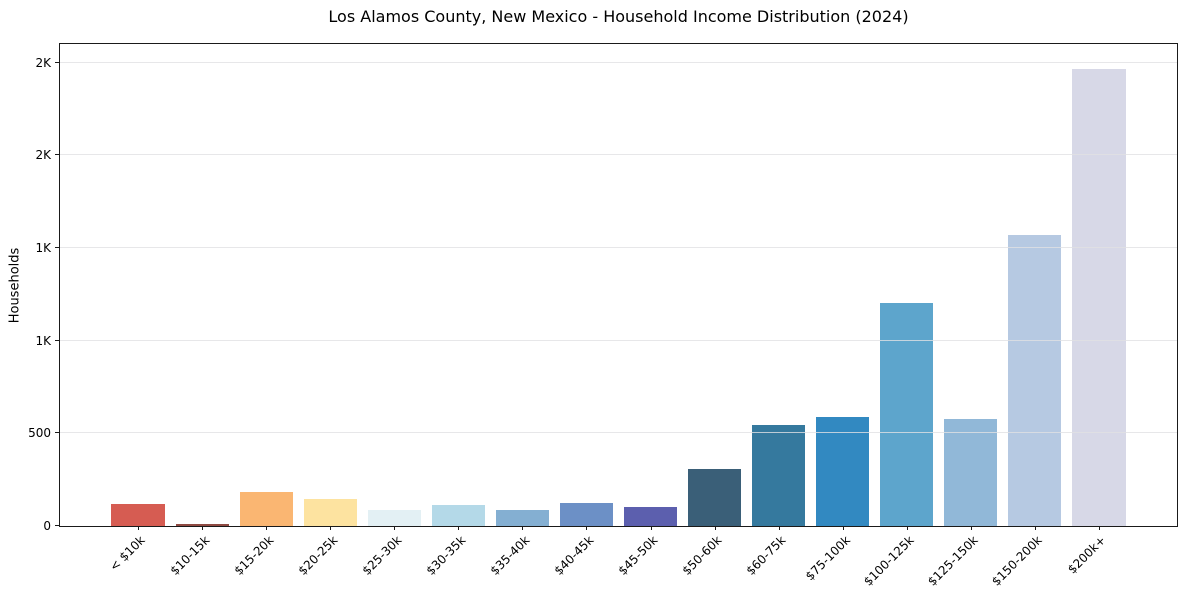 The height and width of the screenshot is (590, 1189). Describe the element at coordinates (382, 555) in the screenshot. I see `x-tick-label: $25-30k` at that location.